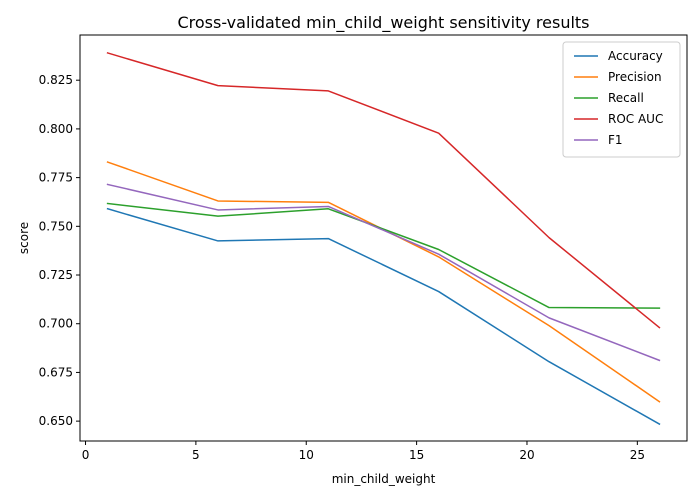 The width and height of the screenshot is (700, 504). I want to click on x-tick-label-4: 20, so click(526, 455).